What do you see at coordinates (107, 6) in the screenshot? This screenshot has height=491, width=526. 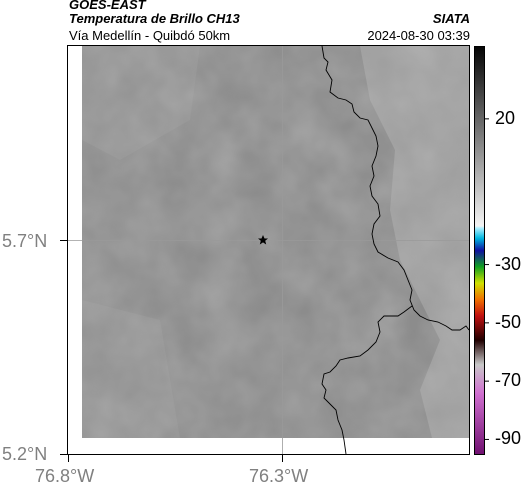 I see `satellite-title: GOES-EAST` at bounding box center [107, 6].